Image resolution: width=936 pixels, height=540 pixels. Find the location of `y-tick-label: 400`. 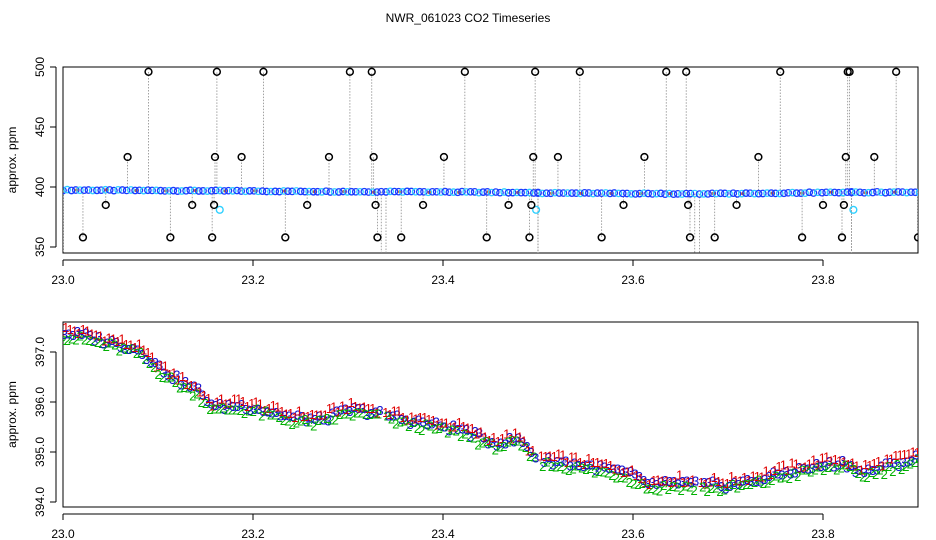

y-tick-label: 400 is located at coordinates (40, 187).